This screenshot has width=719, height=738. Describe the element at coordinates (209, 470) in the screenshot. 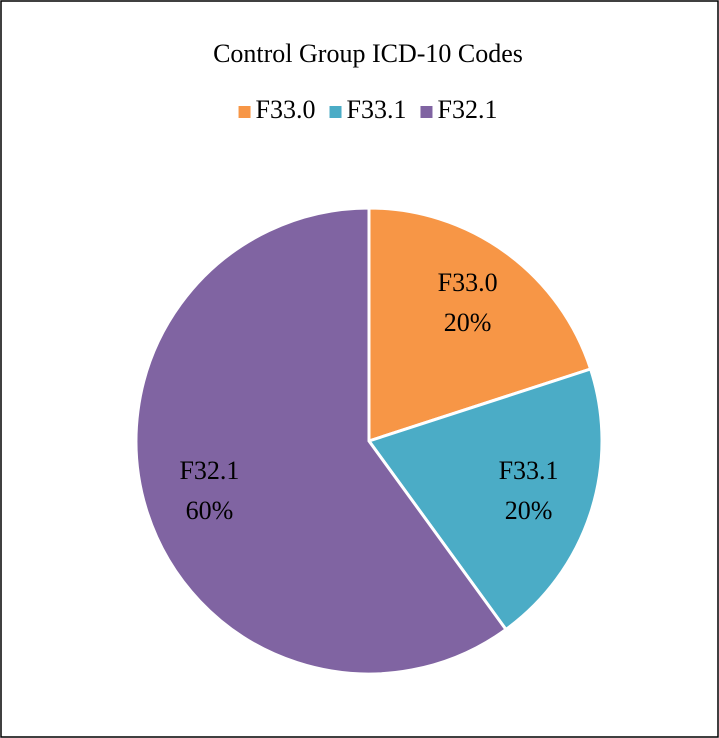

I see `data-label-category: F32.1` at that location.